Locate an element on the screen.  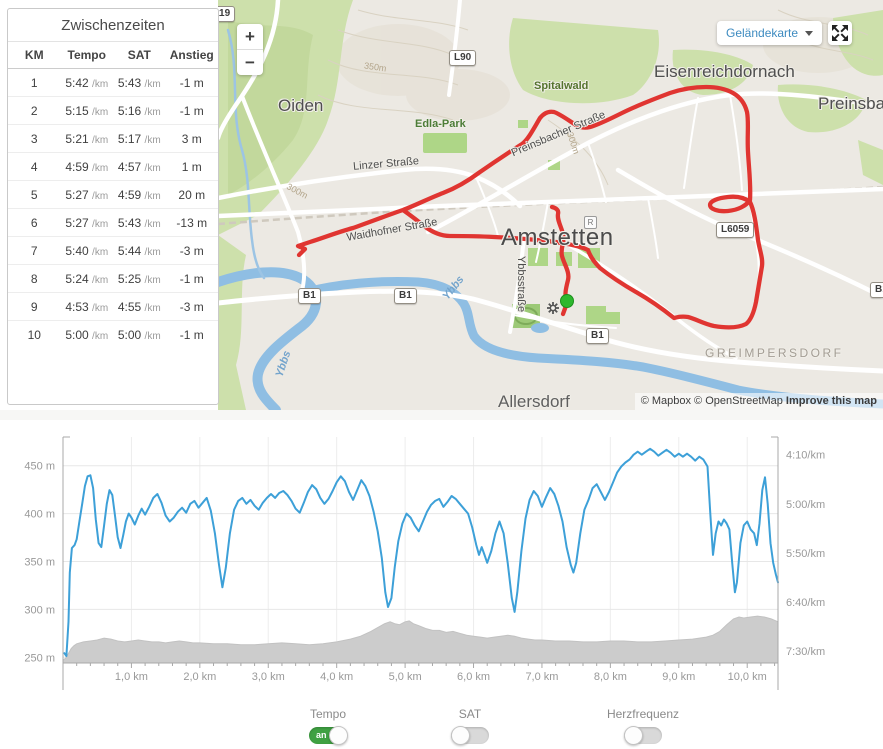
elevation-axis-tick-label: 450 m is located at coordinates (39, 467).